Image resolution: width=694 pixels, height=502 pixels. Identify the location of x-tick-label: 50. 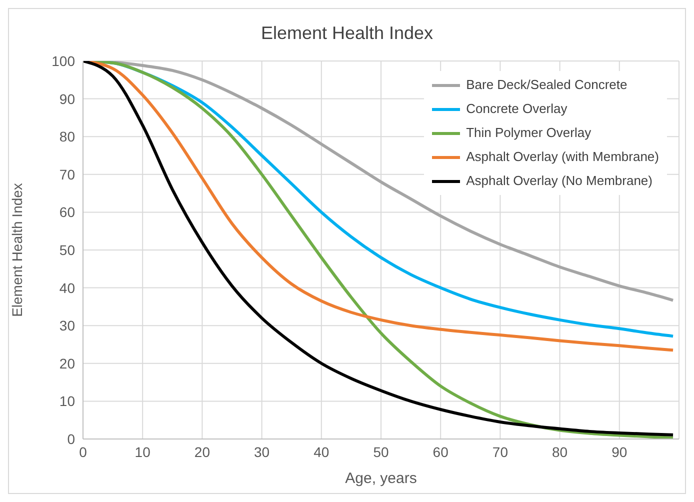
(381, 452).